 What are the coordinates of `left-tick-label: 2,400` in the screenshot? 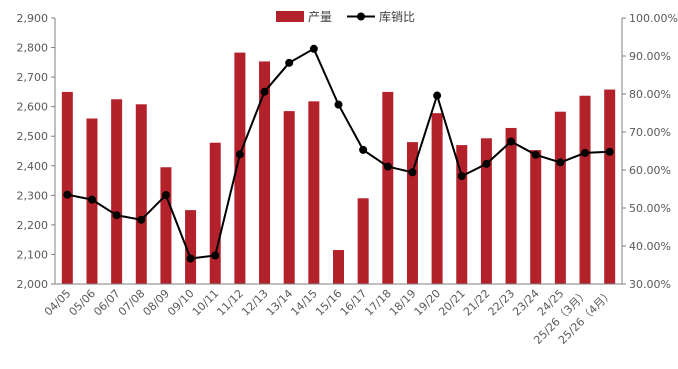 It's located at (33, 166).